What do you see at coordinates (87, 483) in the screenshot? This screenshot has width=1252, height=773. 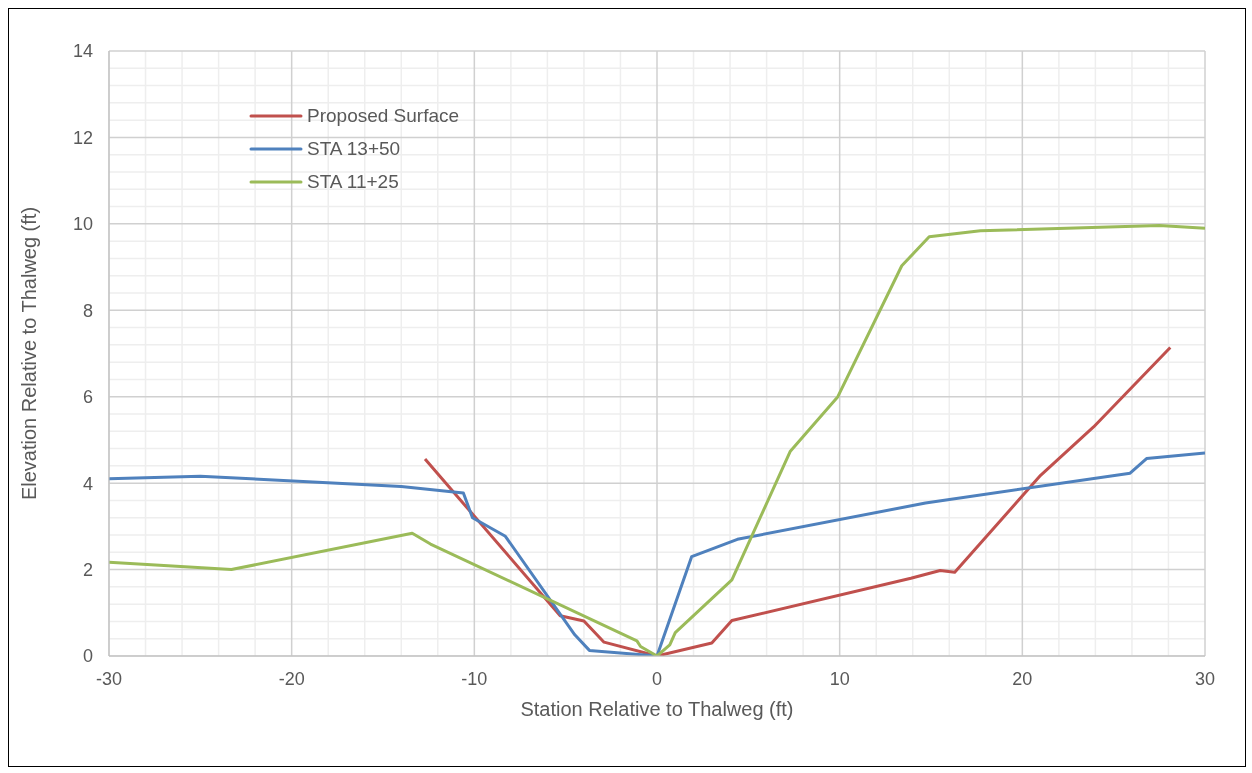 I see `y-tick-label: 4` at bounding box center [87, 483].